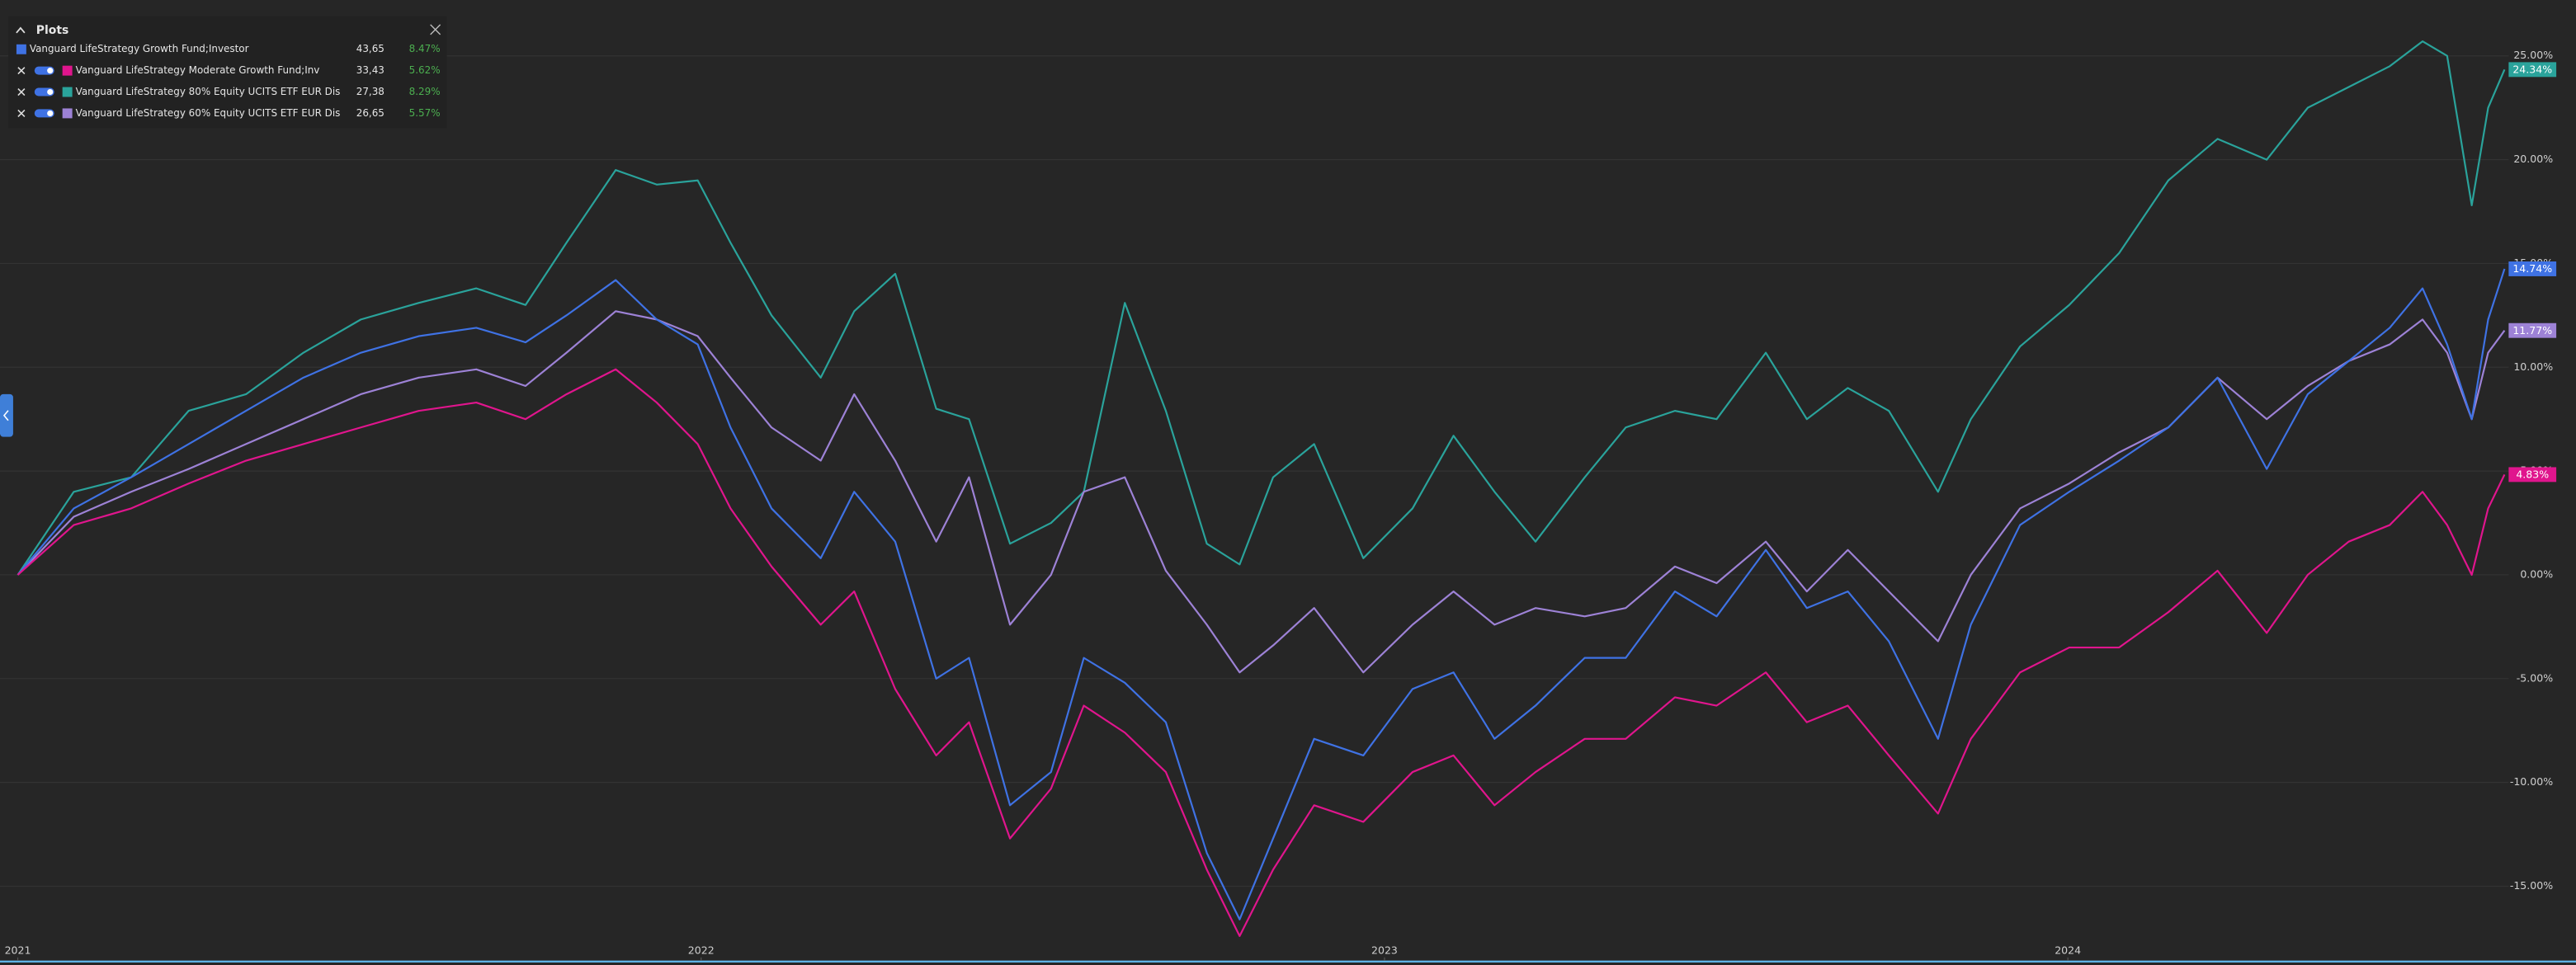 The width and height of the screenshot is (2576, 965). I want to click on end-value-label: 24.34%, so click(2532, 69).